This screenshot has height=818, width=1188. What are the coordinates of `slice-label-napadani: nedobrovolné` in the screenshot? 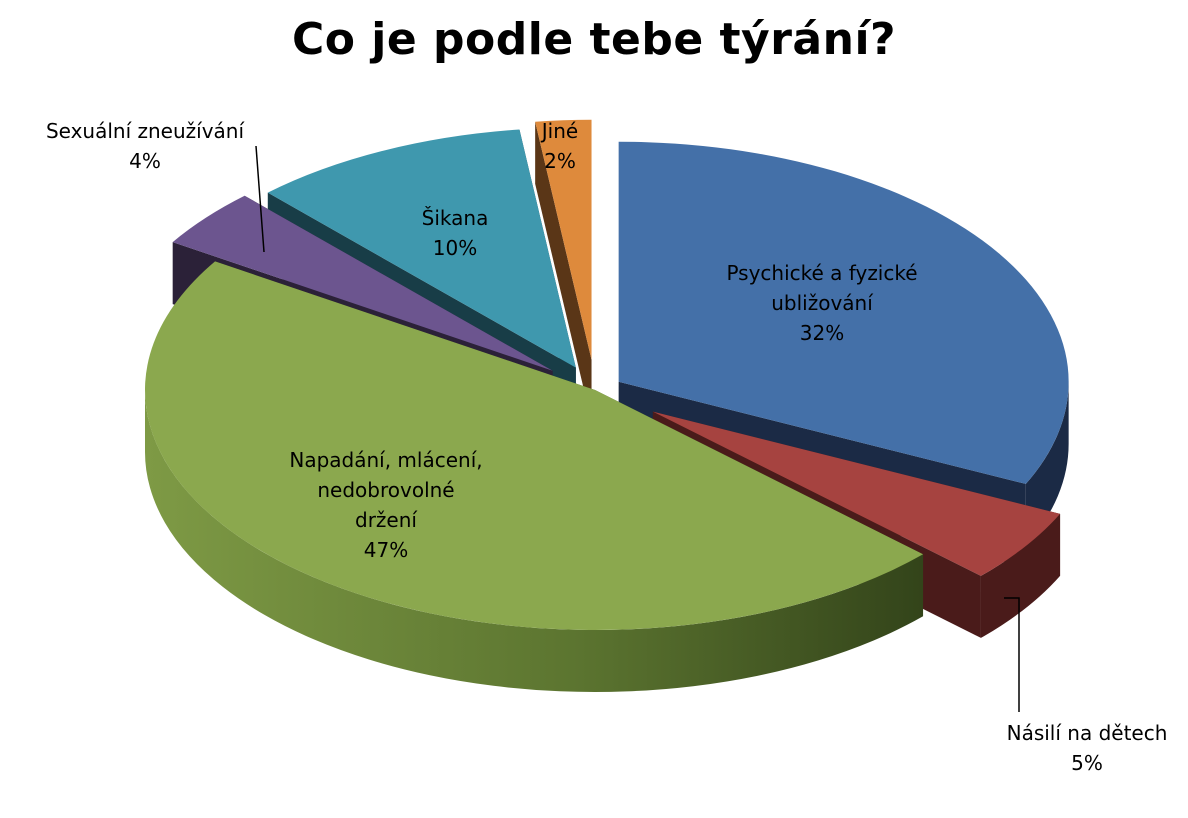 It's located at (385, 490).